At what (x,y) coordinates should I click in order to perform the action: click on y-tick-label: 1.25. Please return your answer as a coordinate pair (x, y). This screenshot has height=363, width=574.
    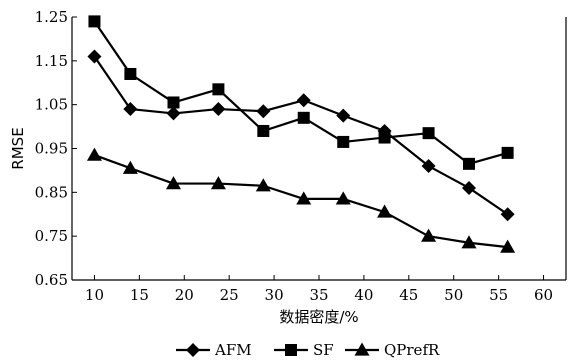
    Looking at the image, I should click on (51, 17).